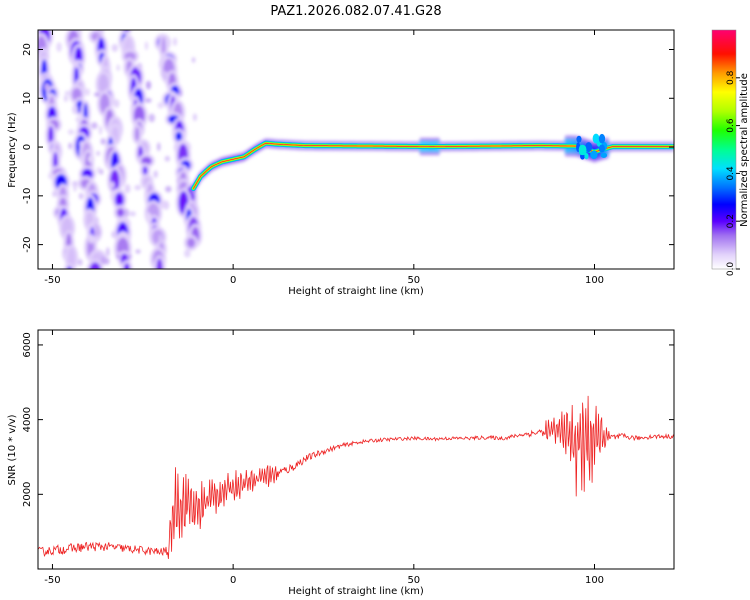  What do you see at coordinates (27, 344) in the screenshot?
I see `y-tick-label: 6000` at bounding box center [27, 344].